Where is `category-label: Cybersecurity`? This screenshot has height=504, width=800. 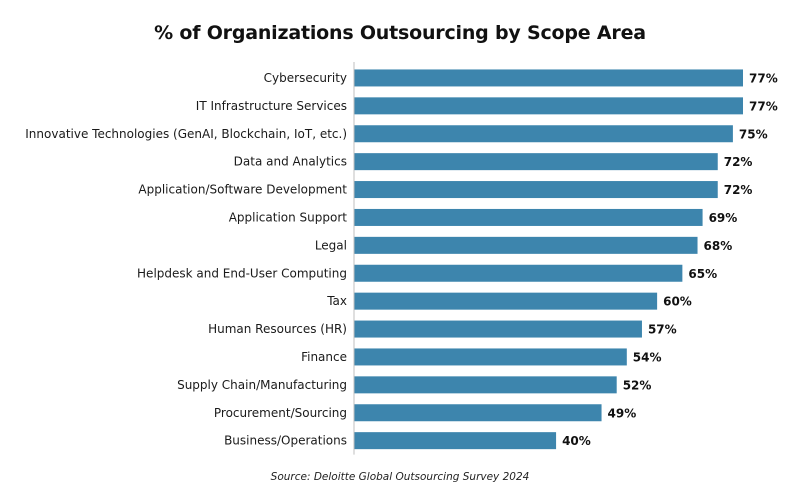
category-label: Cybersecurity is located at coordinates (305, 78).